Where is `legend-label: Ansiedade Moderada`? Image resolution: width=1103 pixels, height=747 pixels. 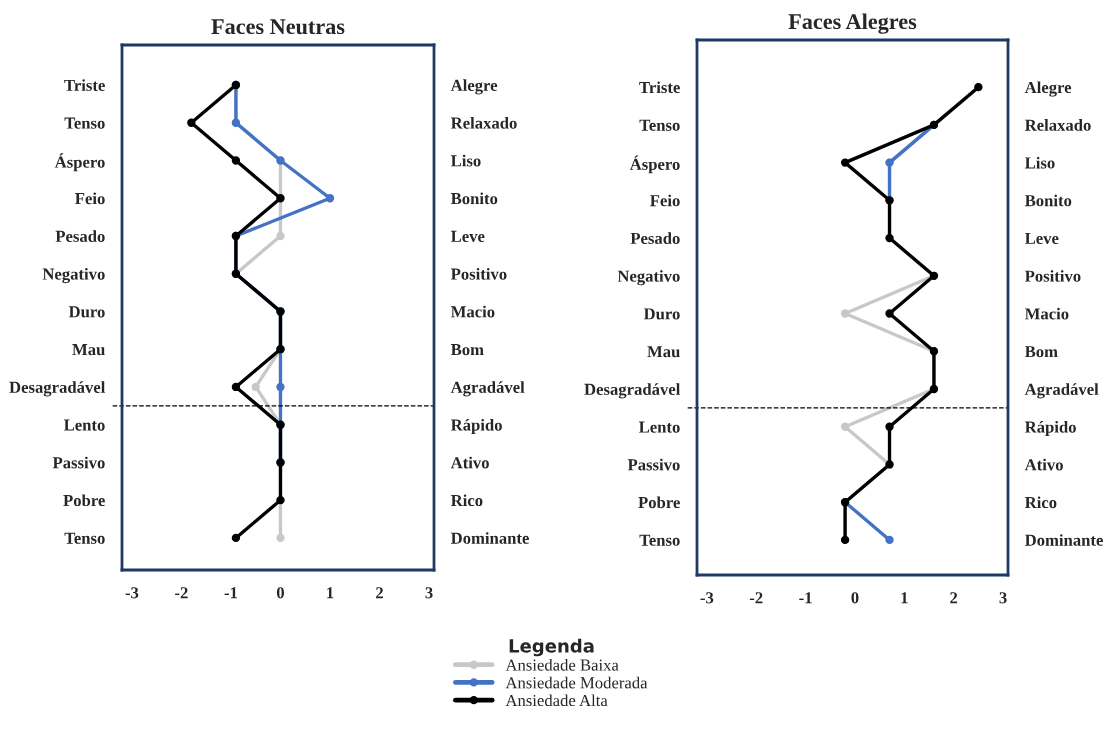
legend-label: Ansiedade Moderada is located at coordinates (576, 682).